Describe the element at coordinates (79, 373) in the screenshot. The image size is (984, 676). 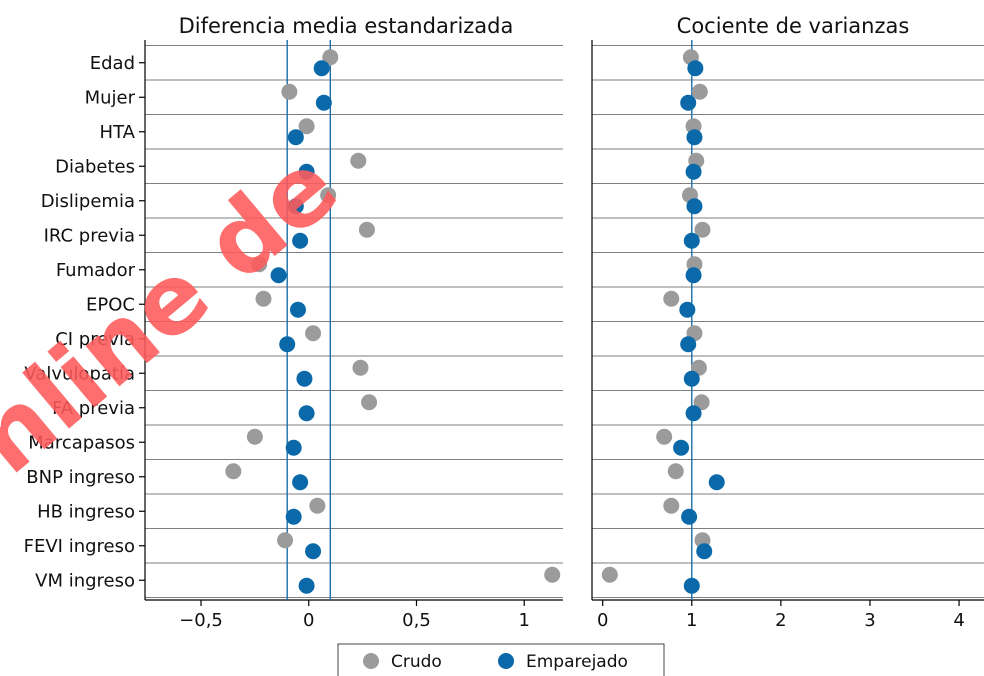
I see `category-label: Valvulopatía` at that location.